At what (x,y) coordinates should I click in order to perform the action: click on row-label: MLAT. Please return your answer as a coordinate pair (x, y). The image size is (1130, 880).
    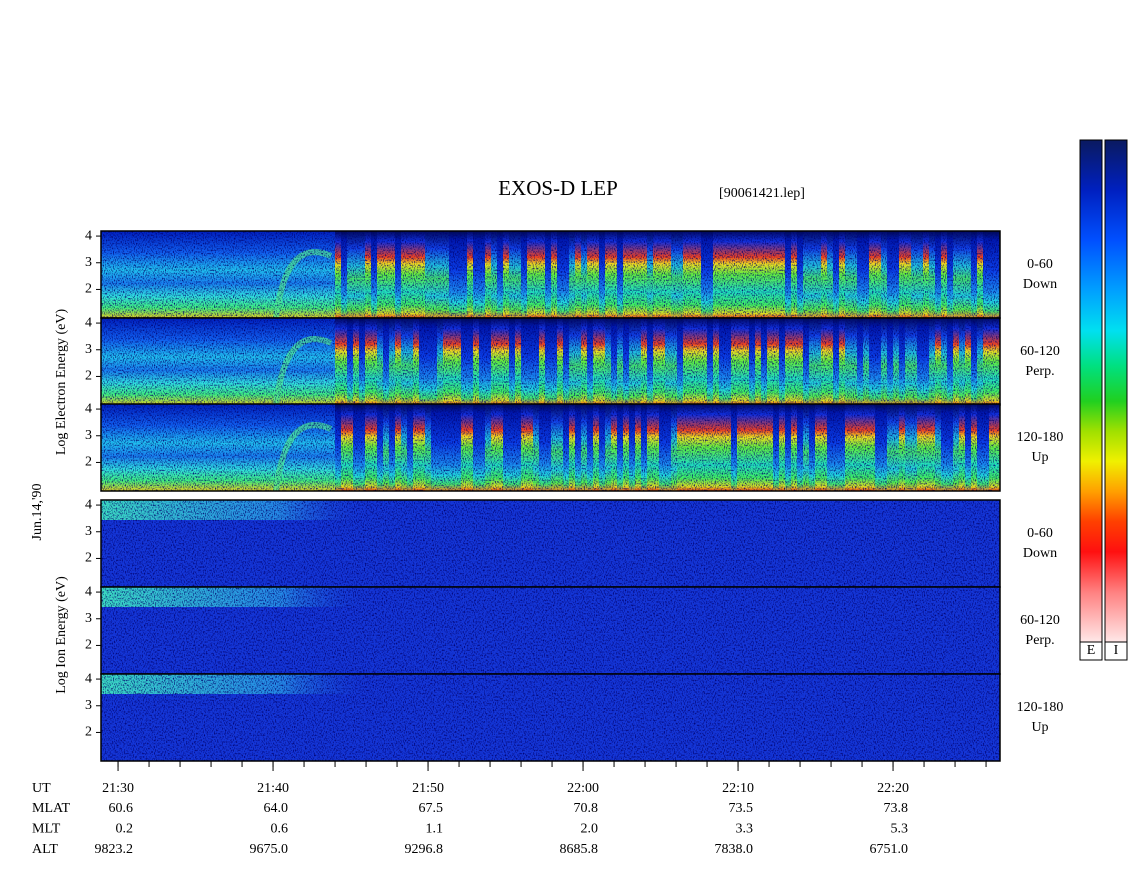
    Looking at the image, I should click on (51, 808).